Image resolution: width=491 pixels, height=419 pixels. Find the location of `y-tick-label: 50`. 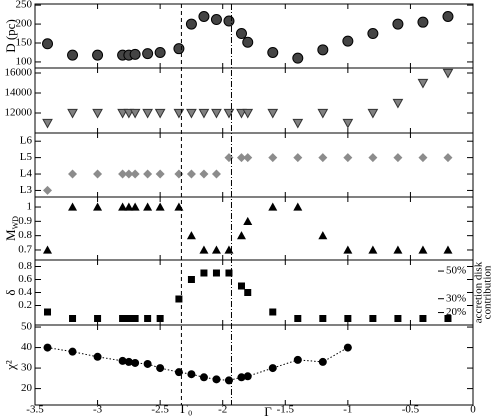

y-tick-label: 50 is located at coordinates (27, 327).